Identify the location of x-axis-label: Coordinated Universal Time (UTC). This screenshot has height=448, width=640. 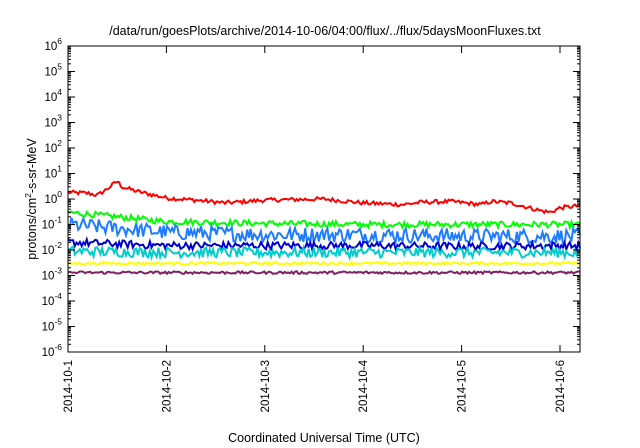
(324, 438).